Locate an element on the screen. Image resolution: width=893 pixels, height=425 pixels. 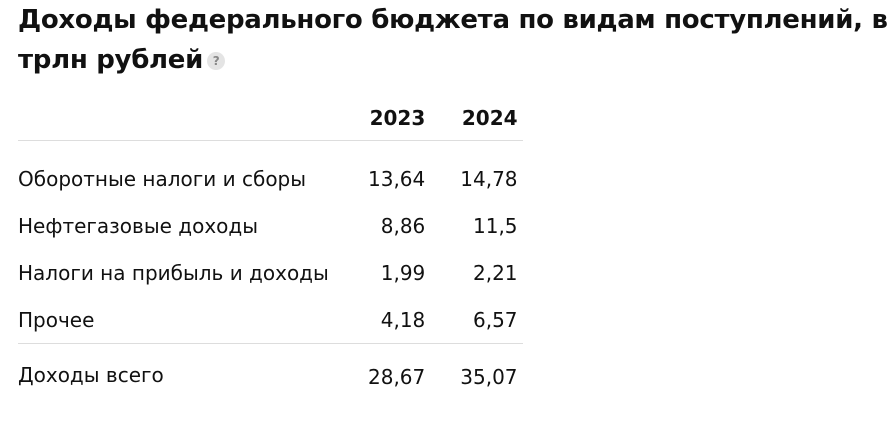
row: Нефтегазовые доходы 8,86 11,5 is located at coordinates (270, 225).